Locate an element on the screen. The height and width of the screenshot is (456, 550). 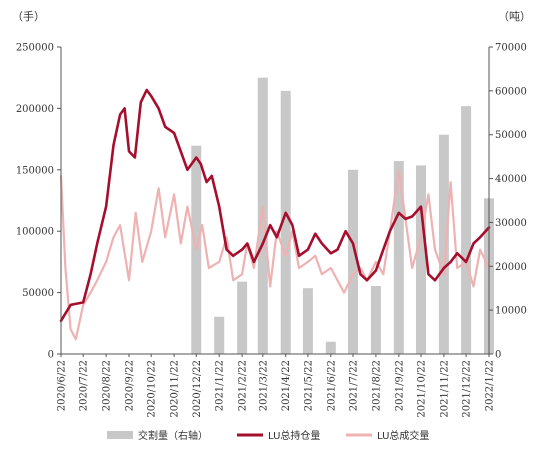
right-tick-label: 0 is located at coordinates (498, 355).